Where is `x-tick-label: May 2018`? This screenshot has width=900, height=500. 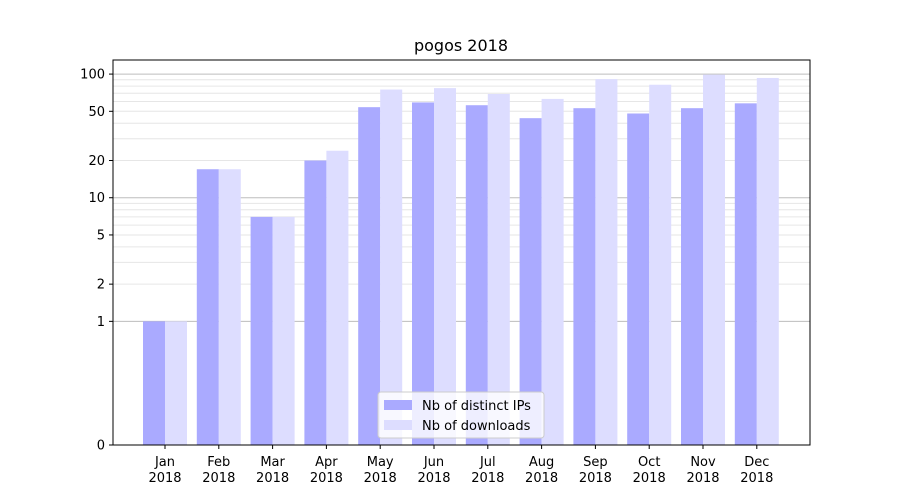 x-tick-label: May 2018 is located at coordinates (380, 470).